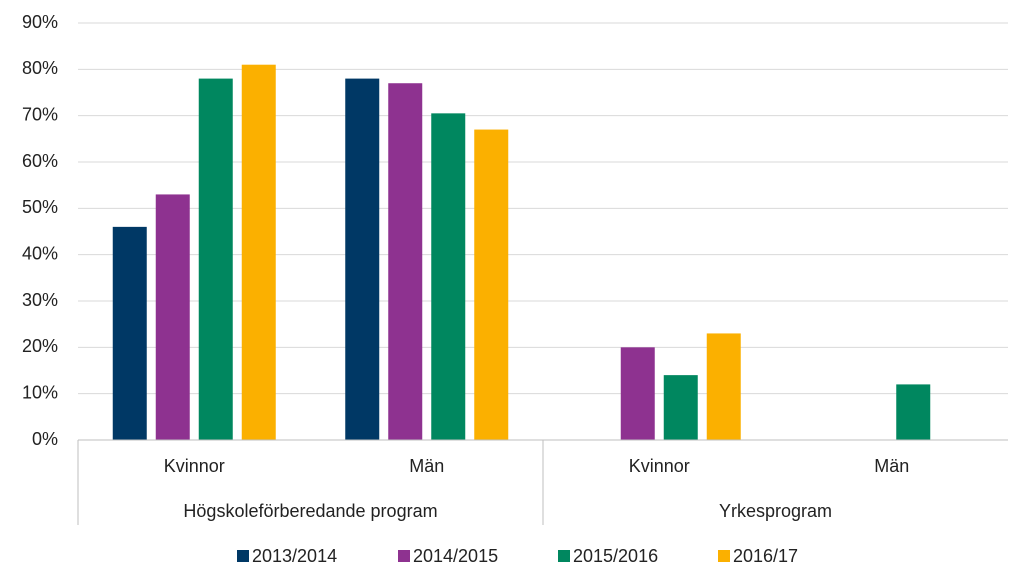  What do you see at coordinates (765, 556) in the screenshot?
I see `legend-label: 2016/17` at bounding box center [765, 556].